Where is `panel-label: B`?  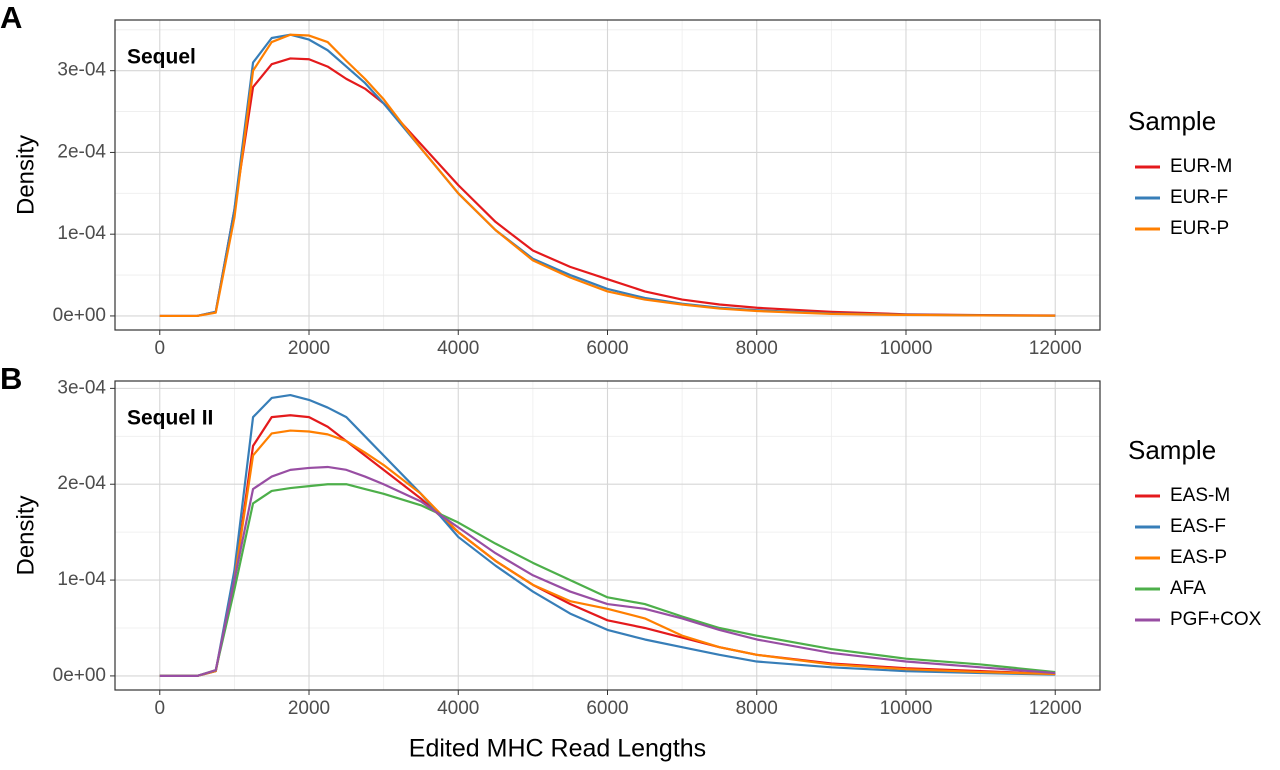
panel-label: B is located at coordinates (11, 378).